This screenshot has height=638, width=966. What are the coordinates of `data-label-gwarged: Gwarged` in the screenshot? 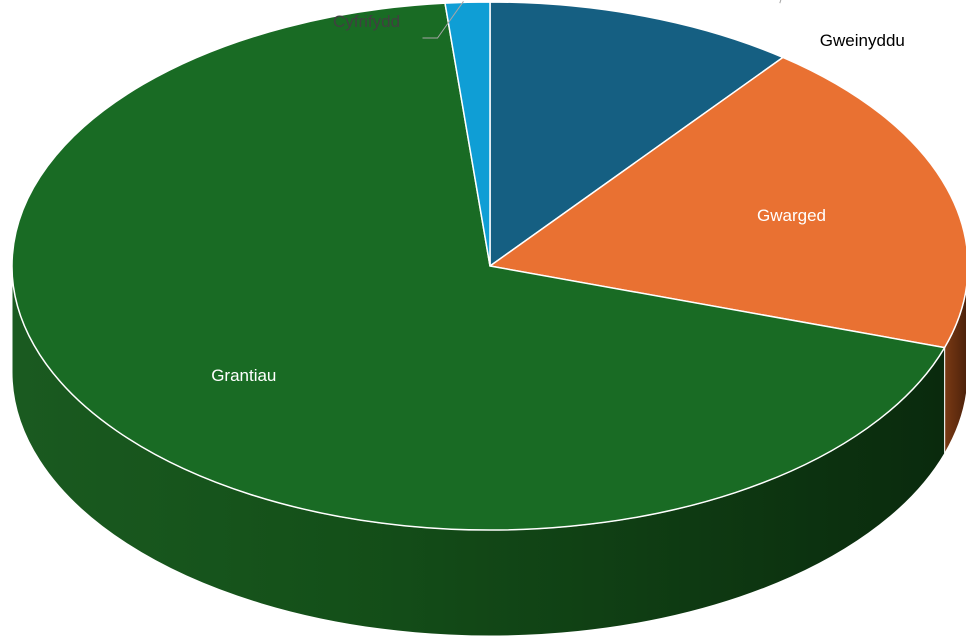 It's located at (791, 215).